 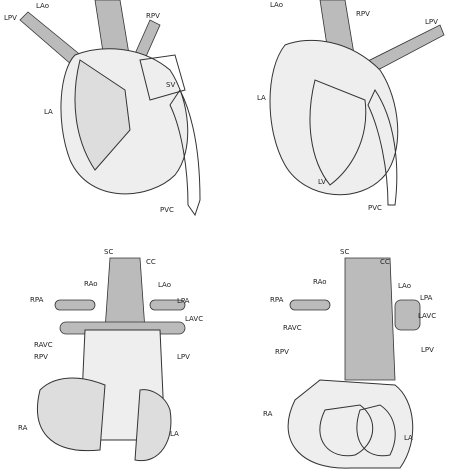 I want to click on la, so click(x=153, y=425).